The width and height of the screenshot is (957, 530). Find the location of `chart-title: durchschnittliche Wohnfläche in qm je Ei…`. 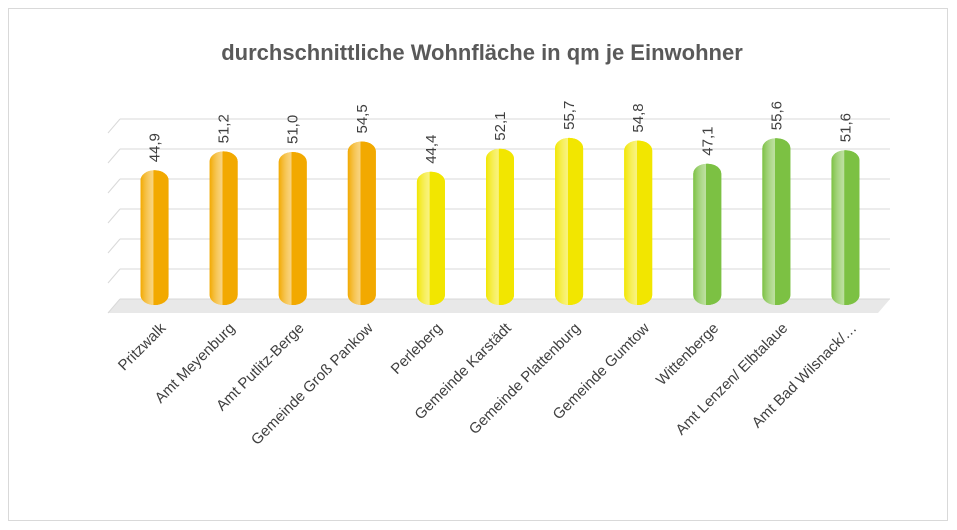

chart-title: durchschnittliche Wohnfläche in qm je Ei… is located at coordinates (482, 52).